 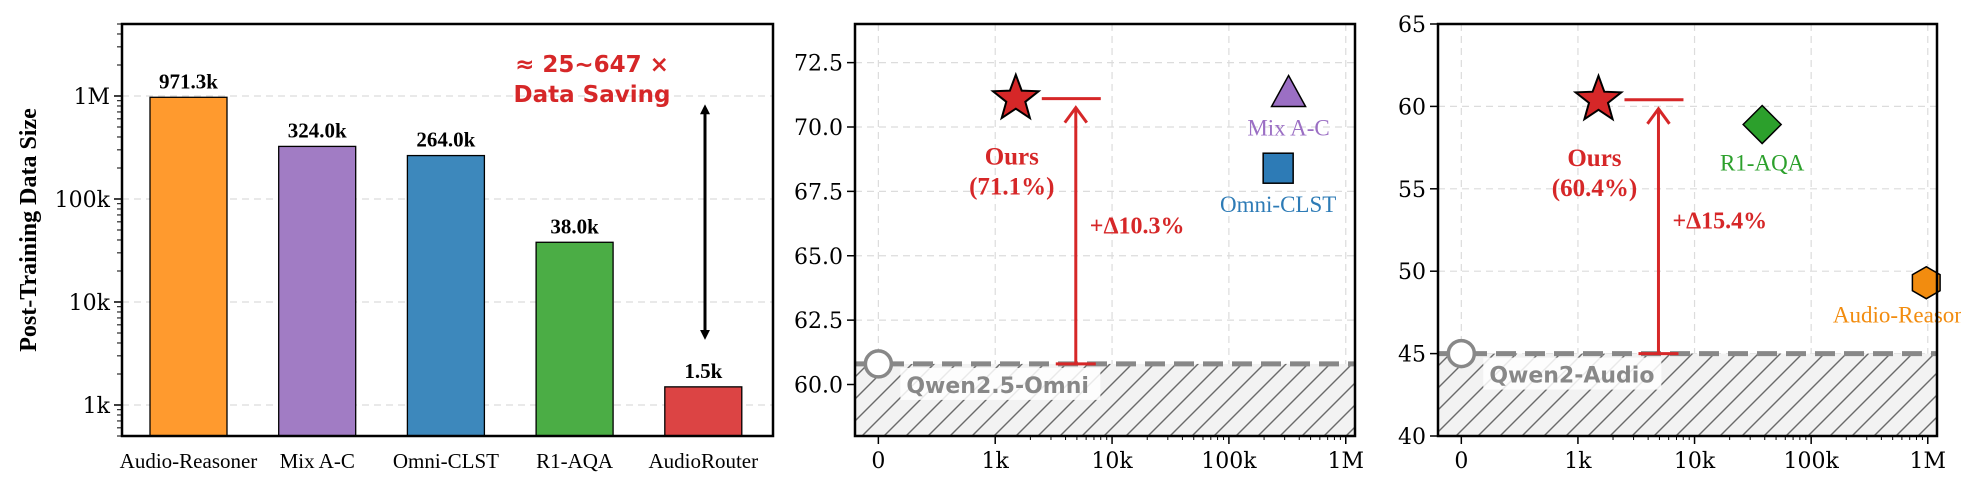 What do you see at coordinates (703, 411) in the screenshot?
I see `bar-audiorouter` at bounding box center [703, 411].